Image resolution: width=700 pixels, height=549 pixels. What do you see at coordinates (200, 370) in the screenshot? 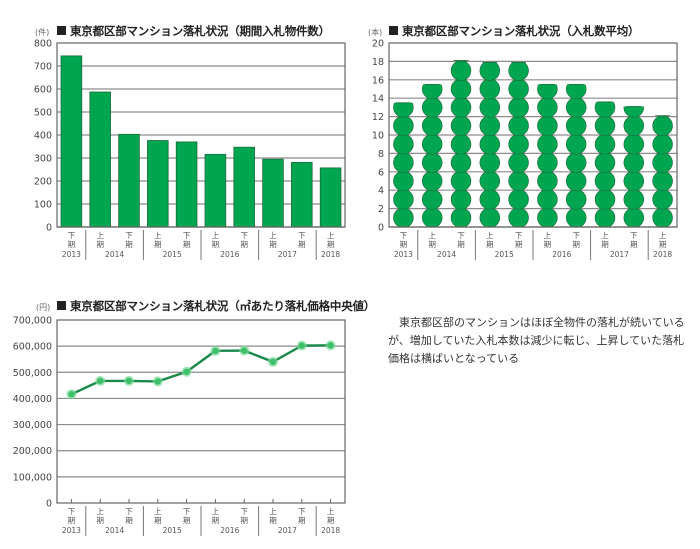
I see `price-line` at bounding box center [200, 370].